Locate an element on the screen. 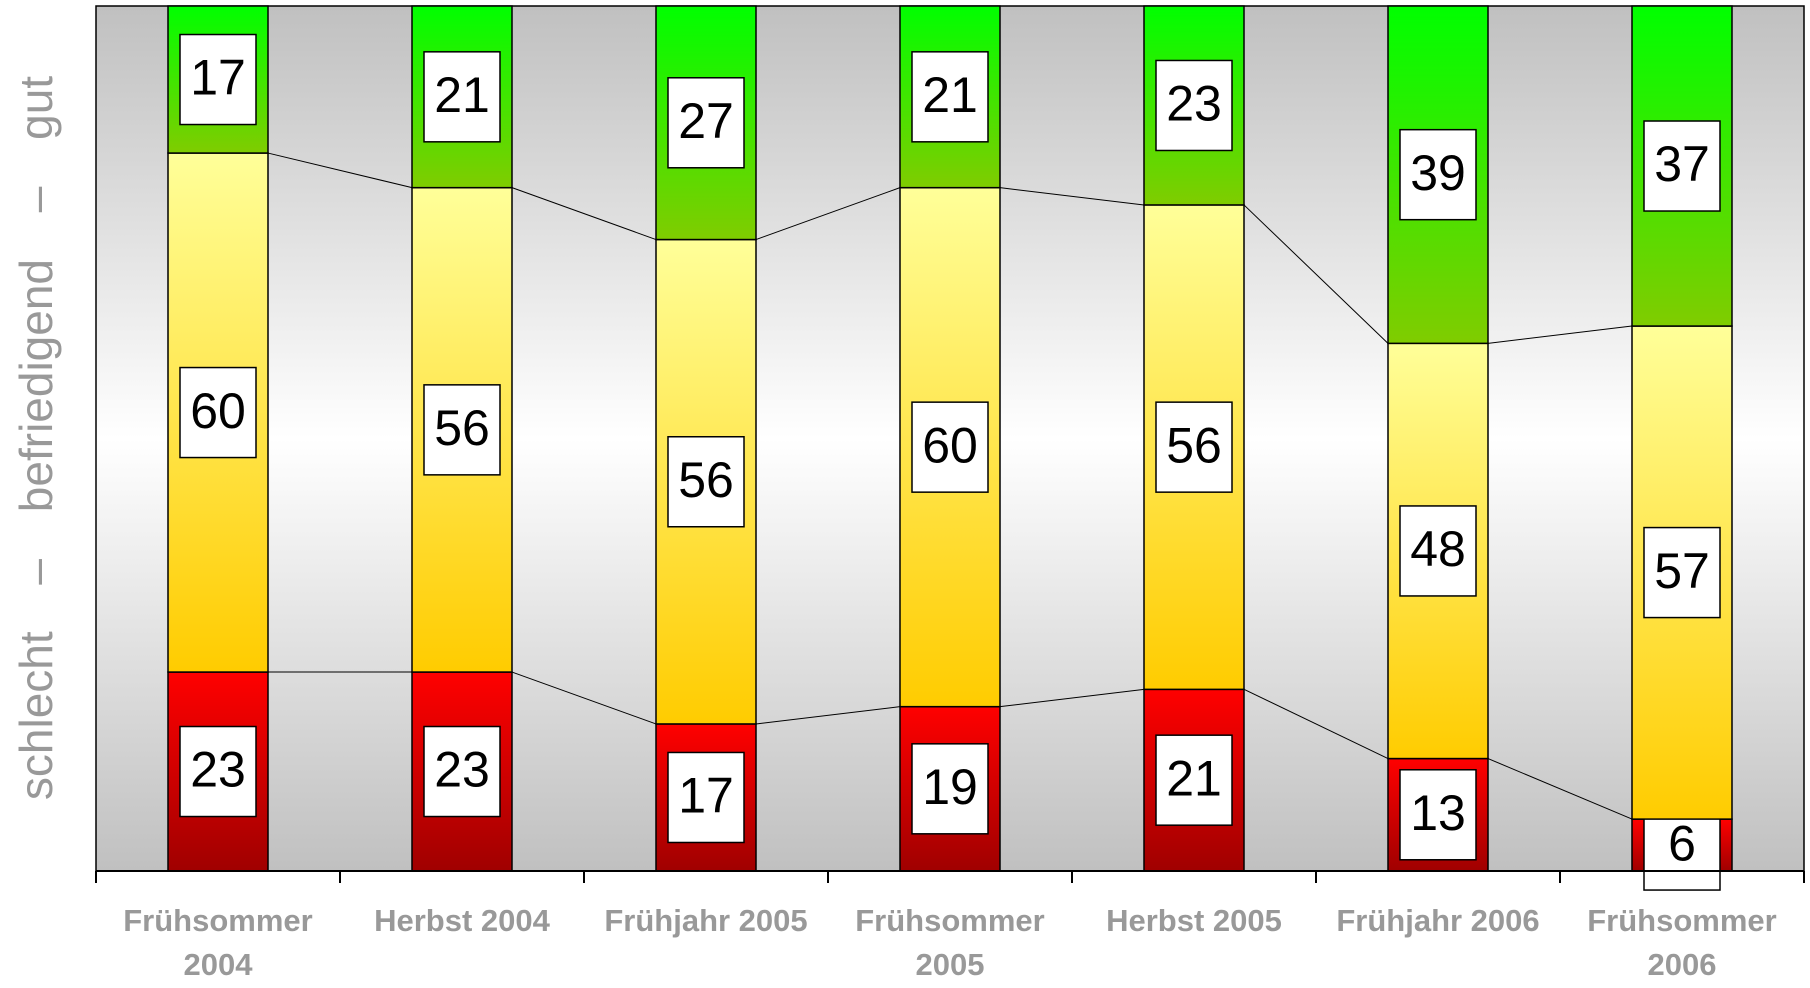 Image resolution: width=1810 pixels, height=988 pixels. value-label: 19 is located at coordinates (950, 787).